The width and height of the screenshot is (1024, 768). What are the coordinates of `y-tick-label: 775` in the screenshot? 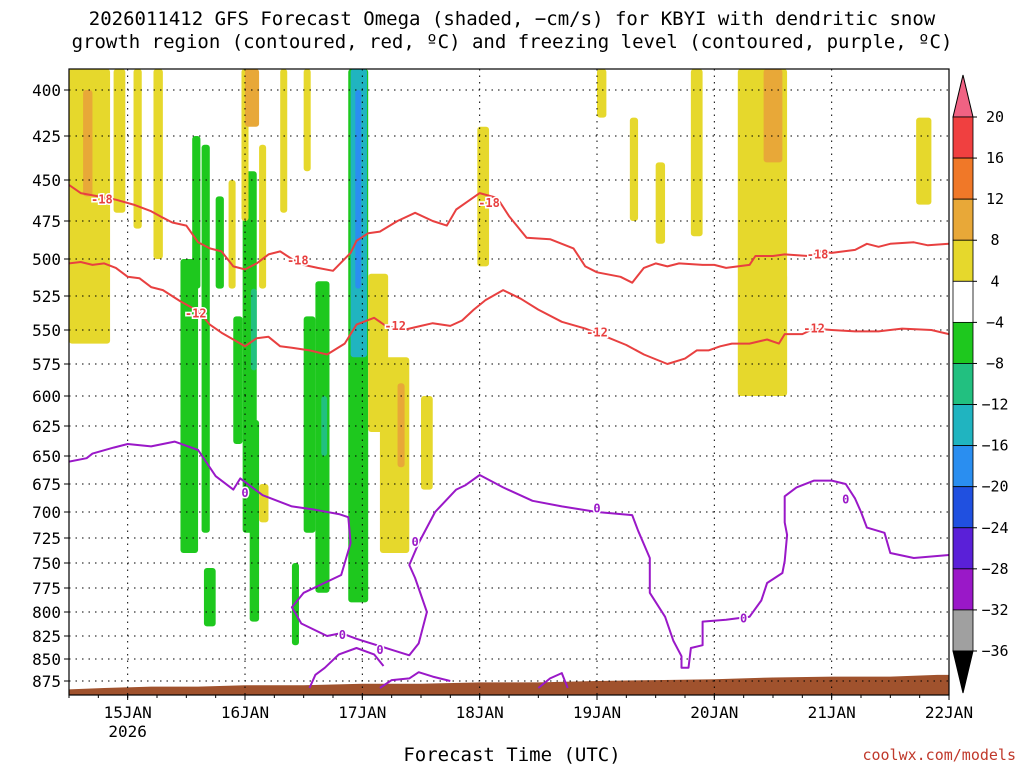 It's located at (46, 588).